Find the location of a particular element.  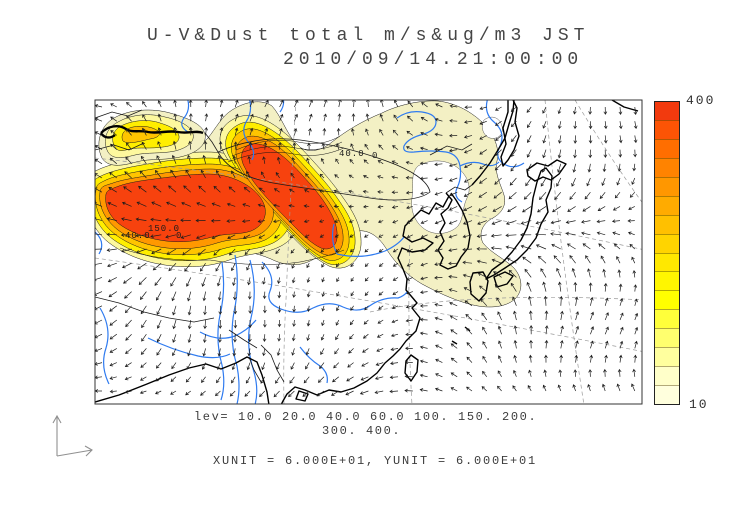

colorbar-min-label: 10 is located at coordinates (699, 404).